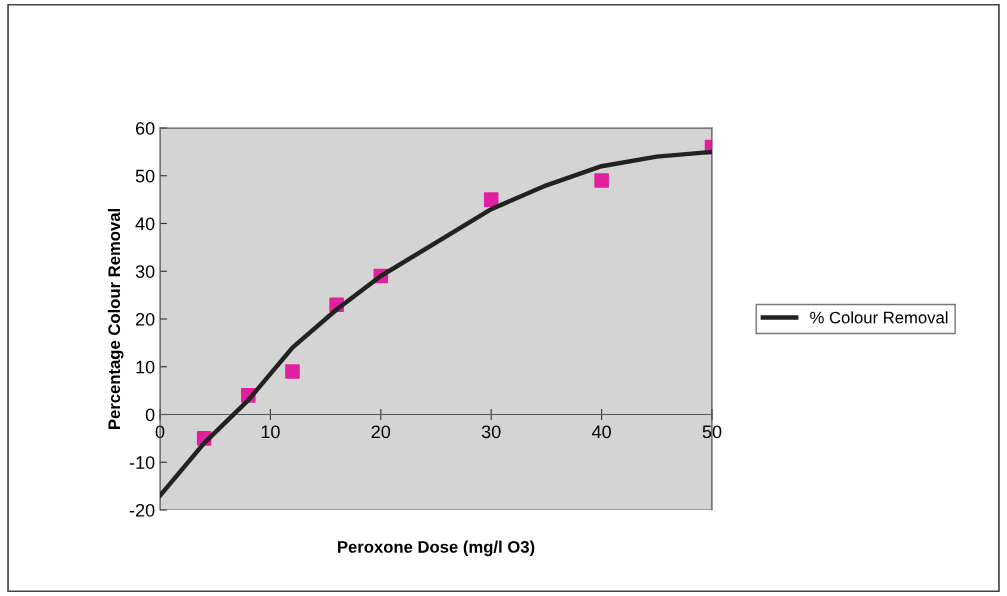 Image resolution: width=1007 pixels, height=596 pixels. I want to click on y-axis-title: Percentage Colour Removal, so click(115, 319).